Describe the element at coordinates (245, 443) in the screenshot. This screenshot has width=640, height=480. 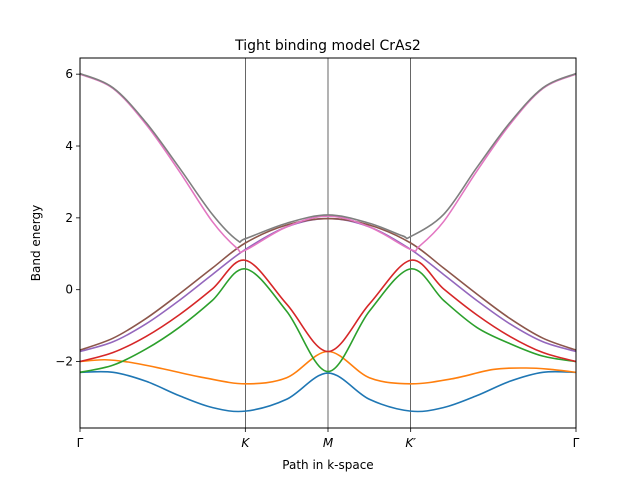
I see `x-tick-label-1: K` at that location.